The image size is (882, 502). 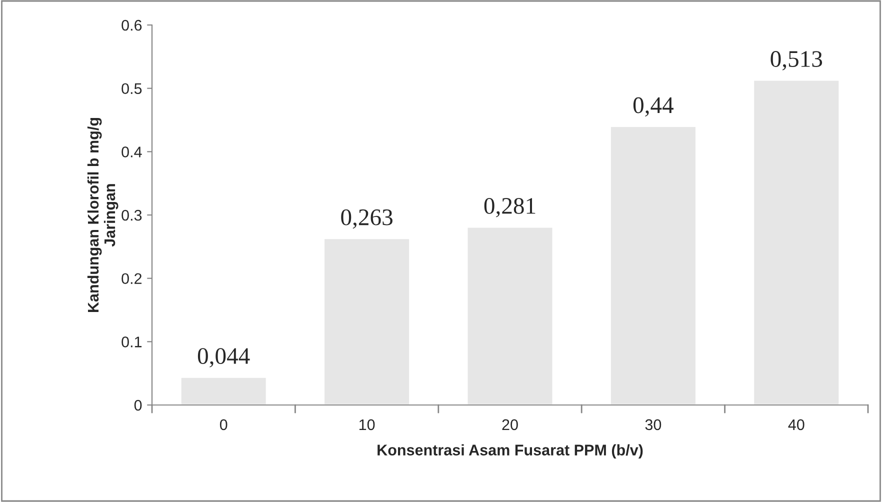 What do you see at coordinates (132, 25) in the screenshot?
I see `y-tick-label: 0.6` at bounding box center [132, 25].